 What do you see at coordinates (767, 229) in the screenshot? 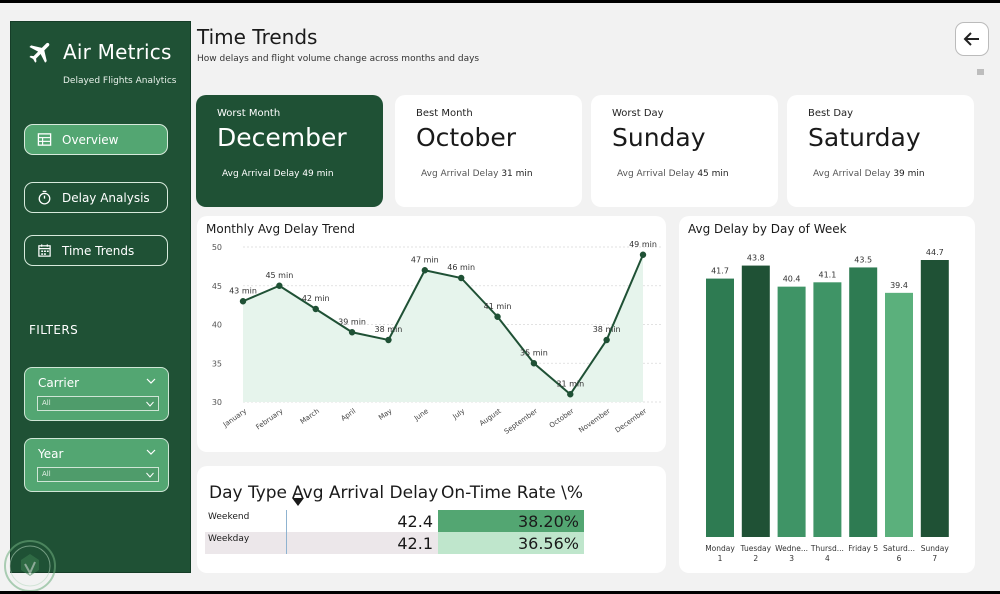
I see `bar-chart-title: Avg Delay by Day of Week` at bounding box center [767, 229].